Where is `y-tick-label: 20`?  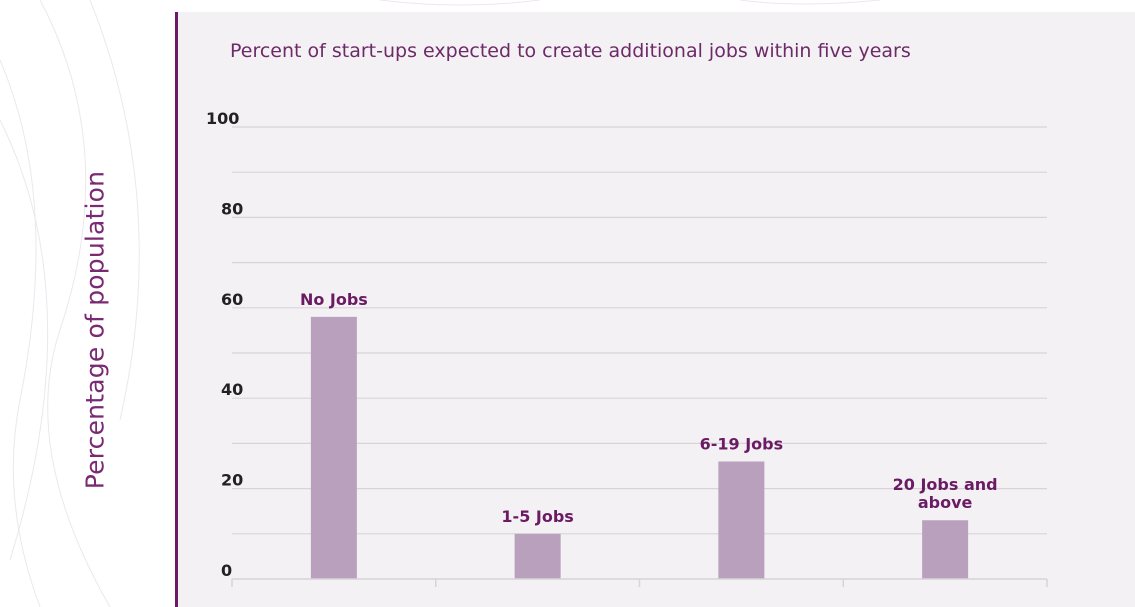 y-tick-label: 20 is located at coordinates (232, 480).